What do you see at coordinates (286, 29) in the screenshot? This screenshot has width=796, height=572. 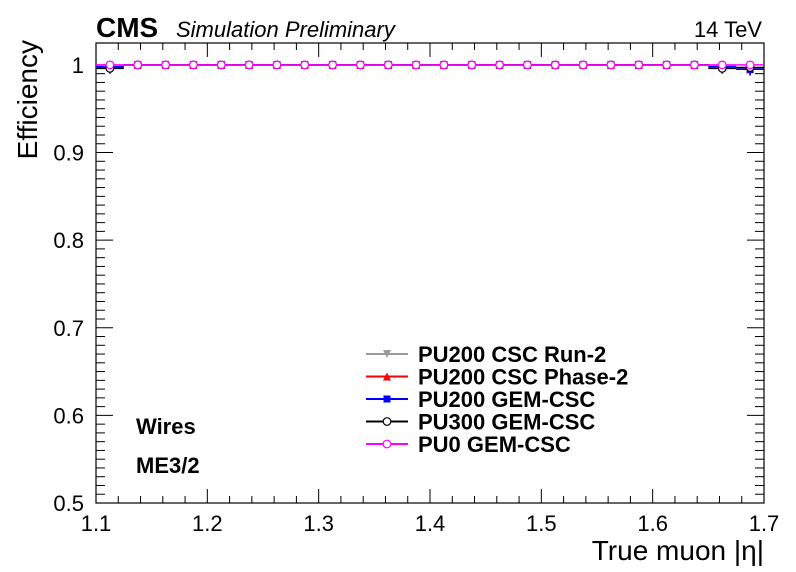 I see `simulation-label: Simulation Preliminary` at bounding box center [286, 29].